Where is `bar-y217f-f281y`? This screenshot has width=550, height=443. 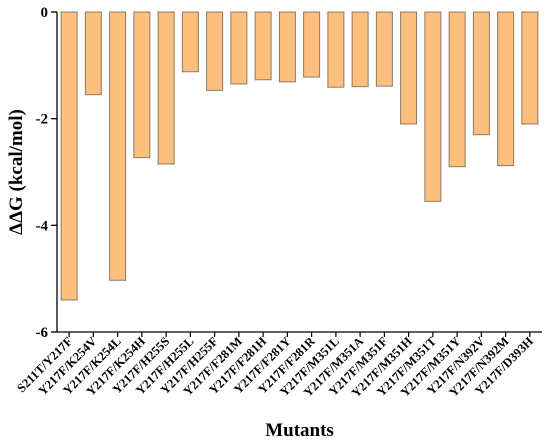
bar-y217f-f281y is located at coordinates (287, 47).